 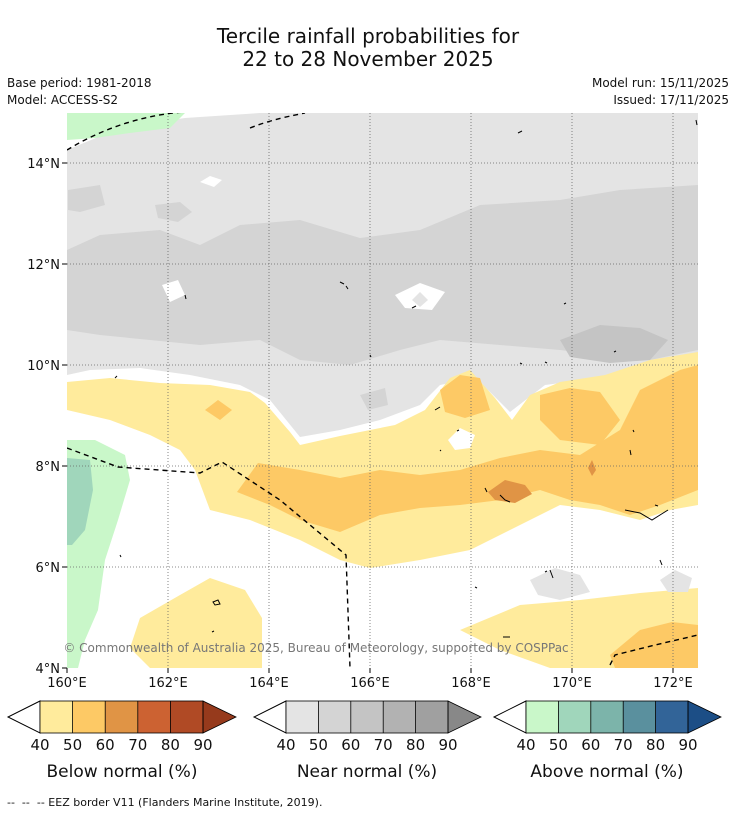 What do you see at coordinates (48, 467) in the screenshot?
I see `lat-label: 8°N` at bounding box center [48, 467].